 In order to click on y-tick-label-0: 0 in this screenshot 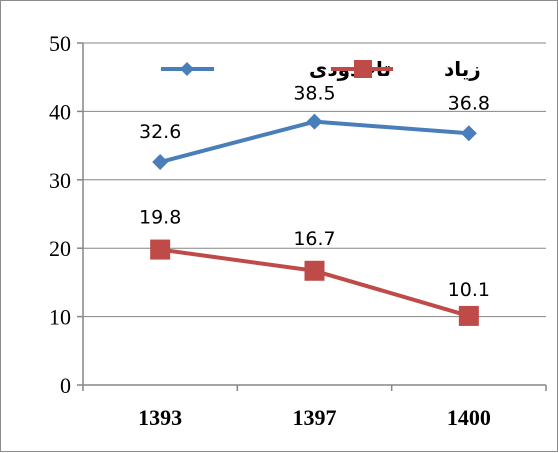, I will do `click(65, 385)`.